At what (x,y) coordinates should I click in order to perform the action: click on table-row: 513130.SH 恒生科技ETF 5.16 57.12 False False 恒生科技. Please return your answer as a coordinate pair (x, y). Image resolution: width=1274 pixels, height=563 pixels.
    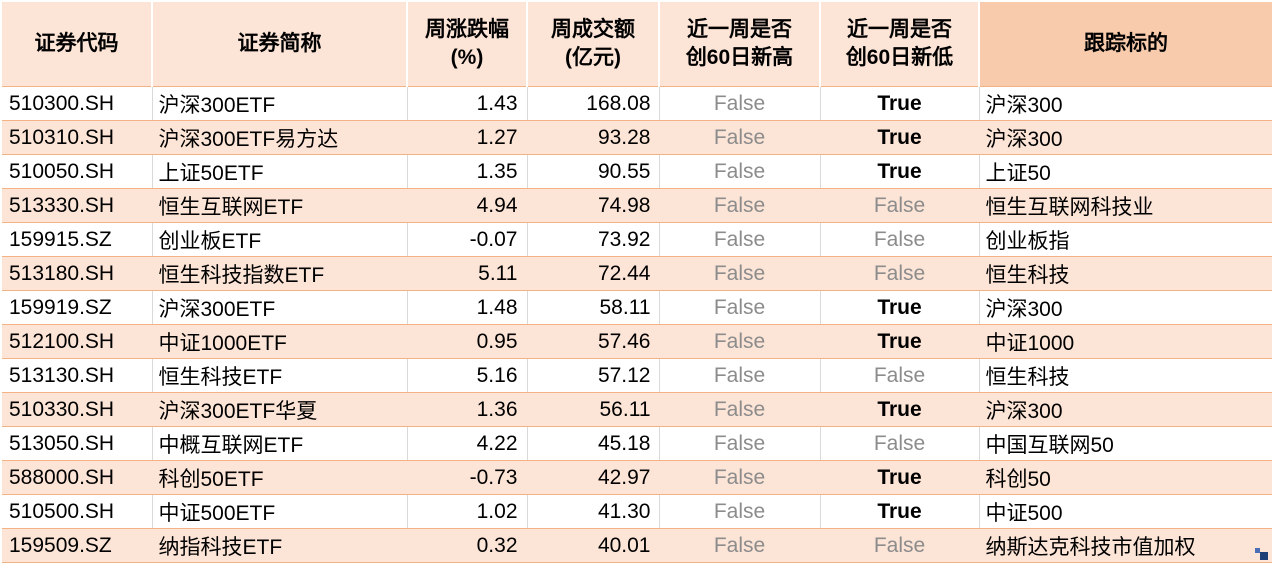
    Looking at the image, I should click on (637, 375).